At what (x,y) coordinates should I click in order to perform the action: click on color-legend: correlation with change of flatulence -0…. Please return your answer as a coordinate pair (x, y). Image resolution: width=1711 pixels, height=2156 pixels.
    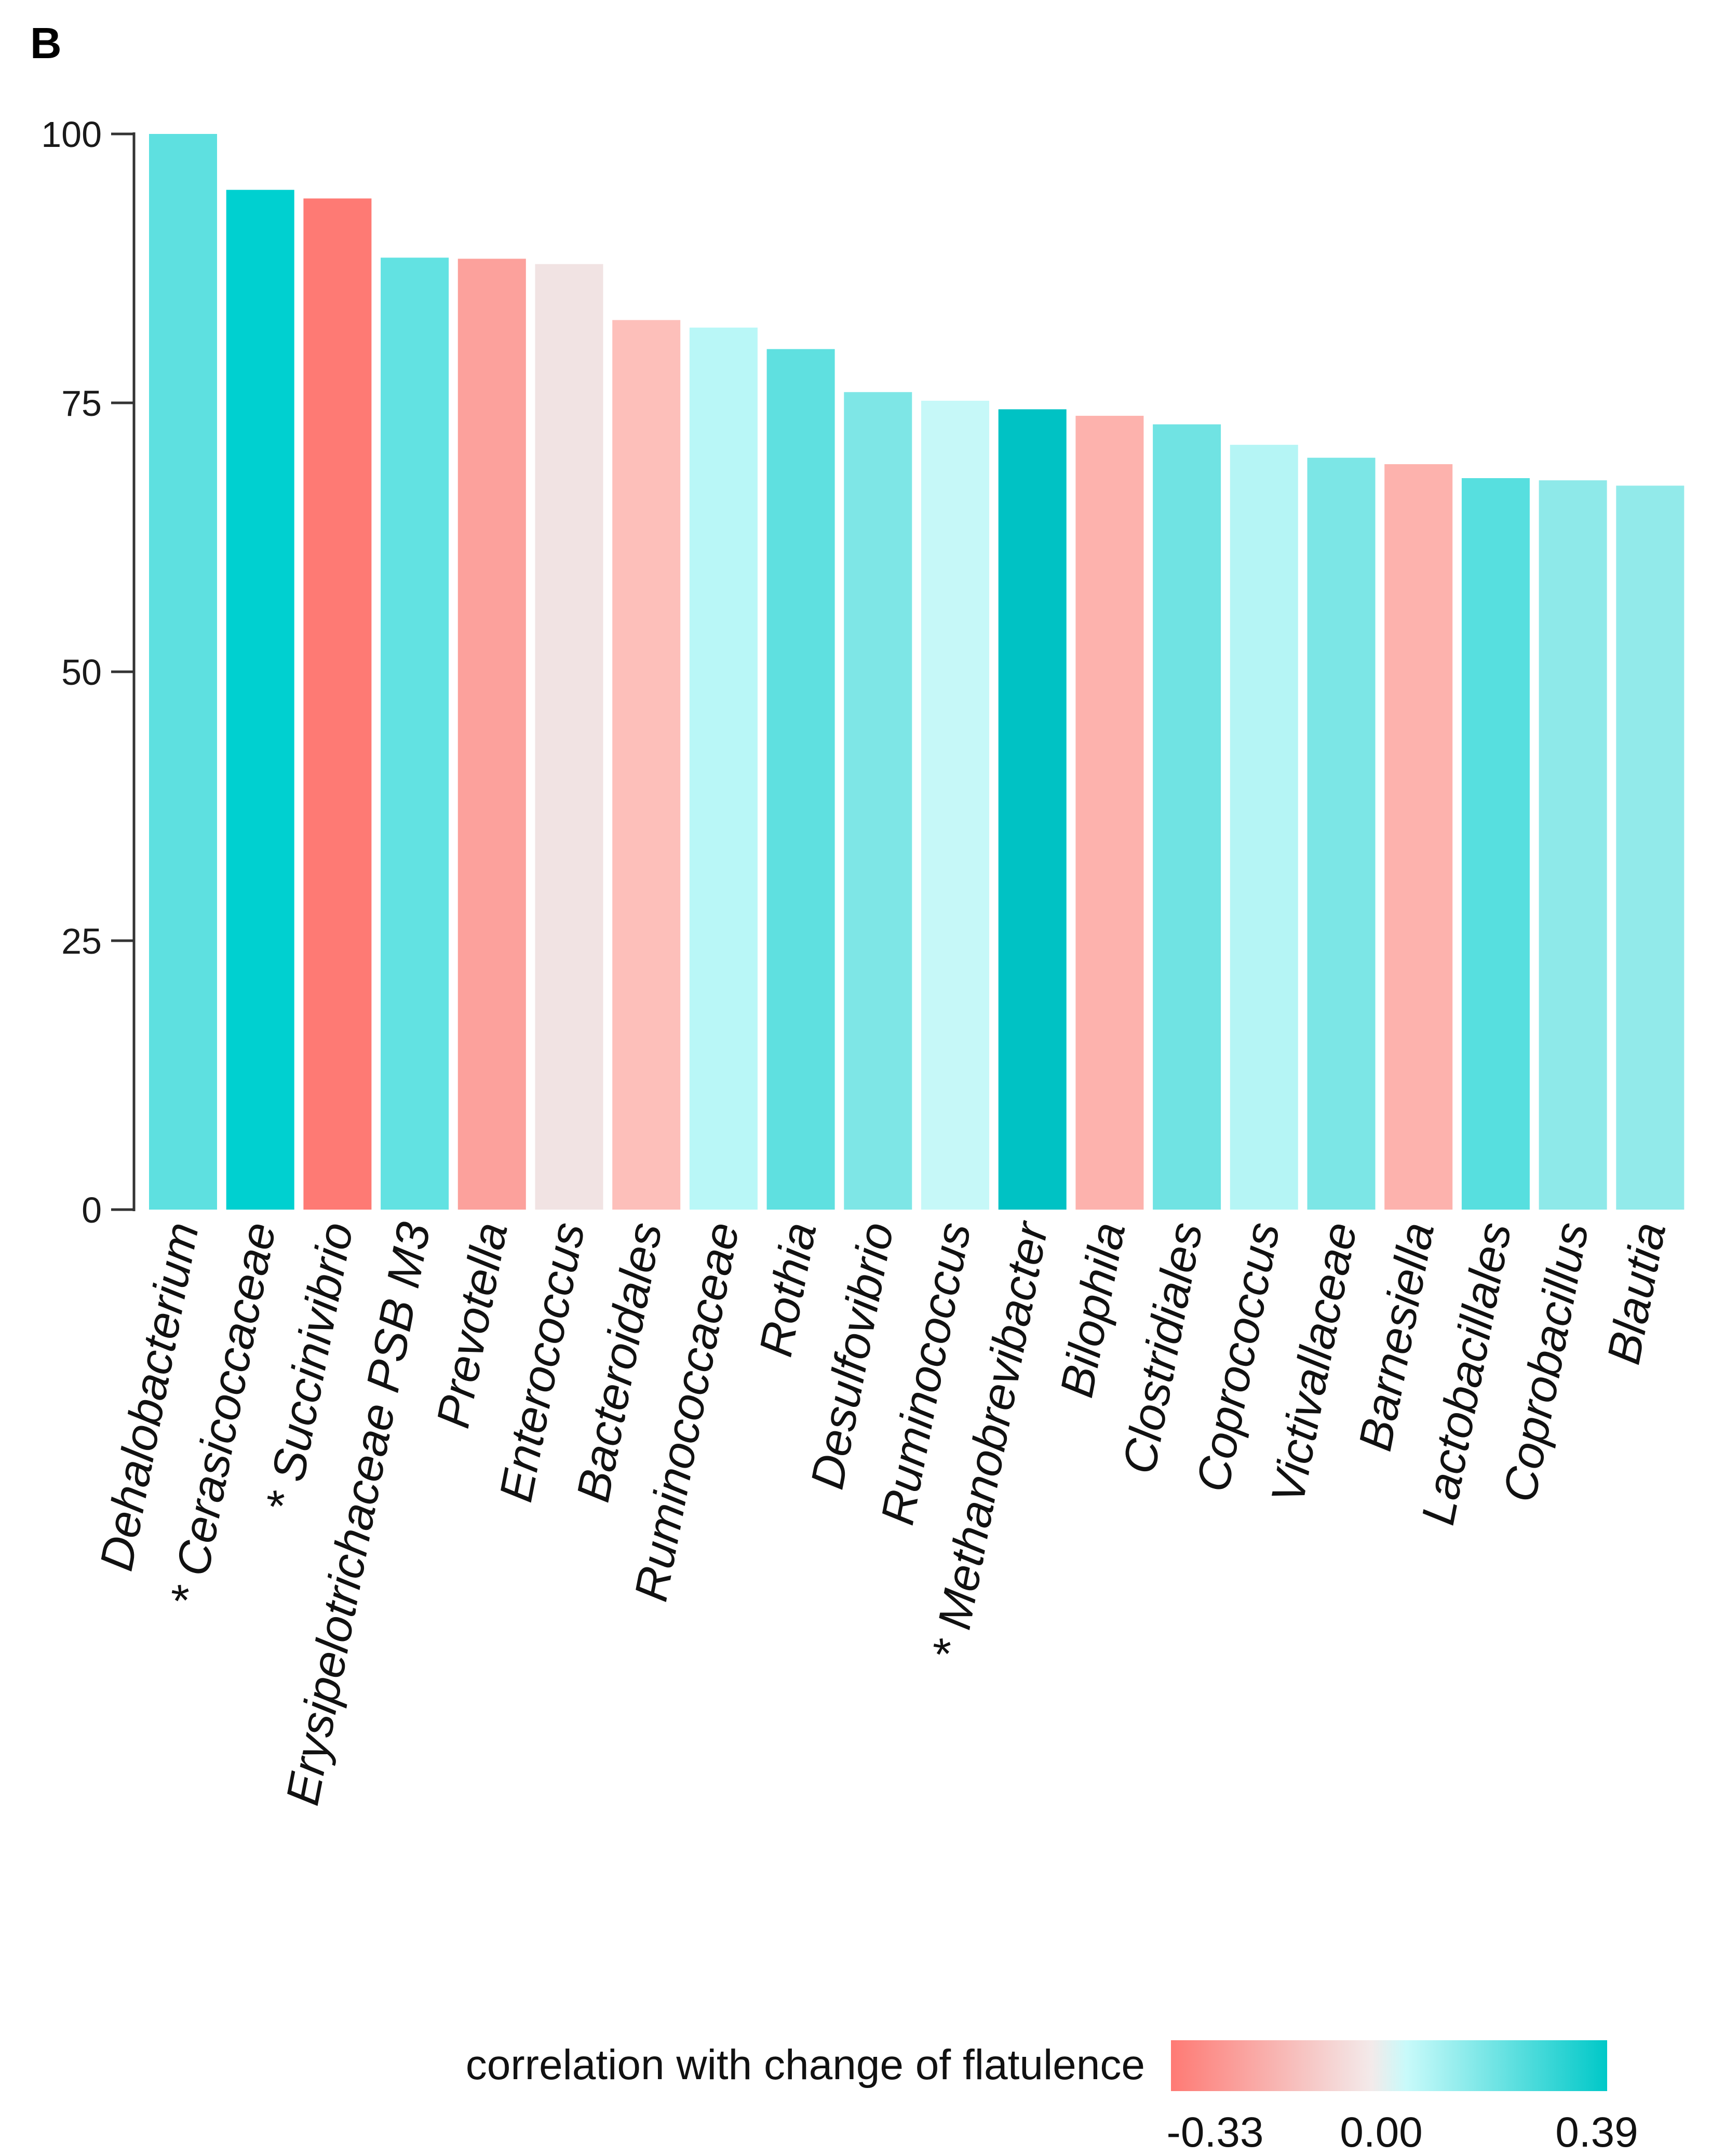
    Looking at the image, I should click on (1052, 2098).